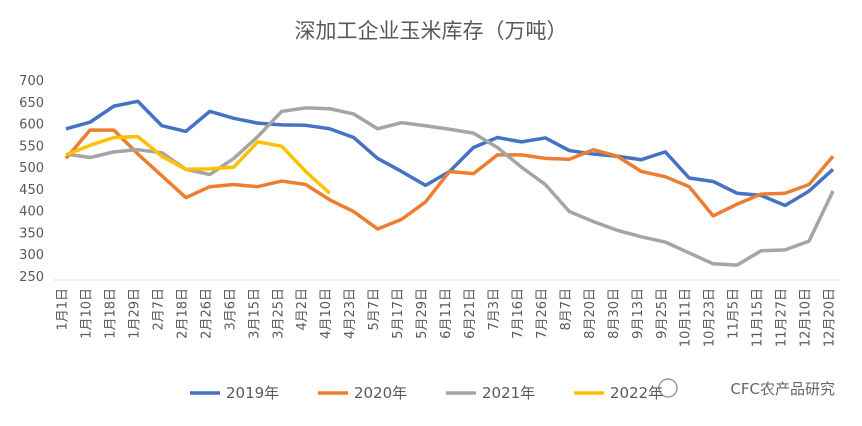 The width and height of the screenshot is (862, 426). Describe the element at coordinates (638, 313) in the screenshot. I see `x-tick-label: 9月13日` at that location.